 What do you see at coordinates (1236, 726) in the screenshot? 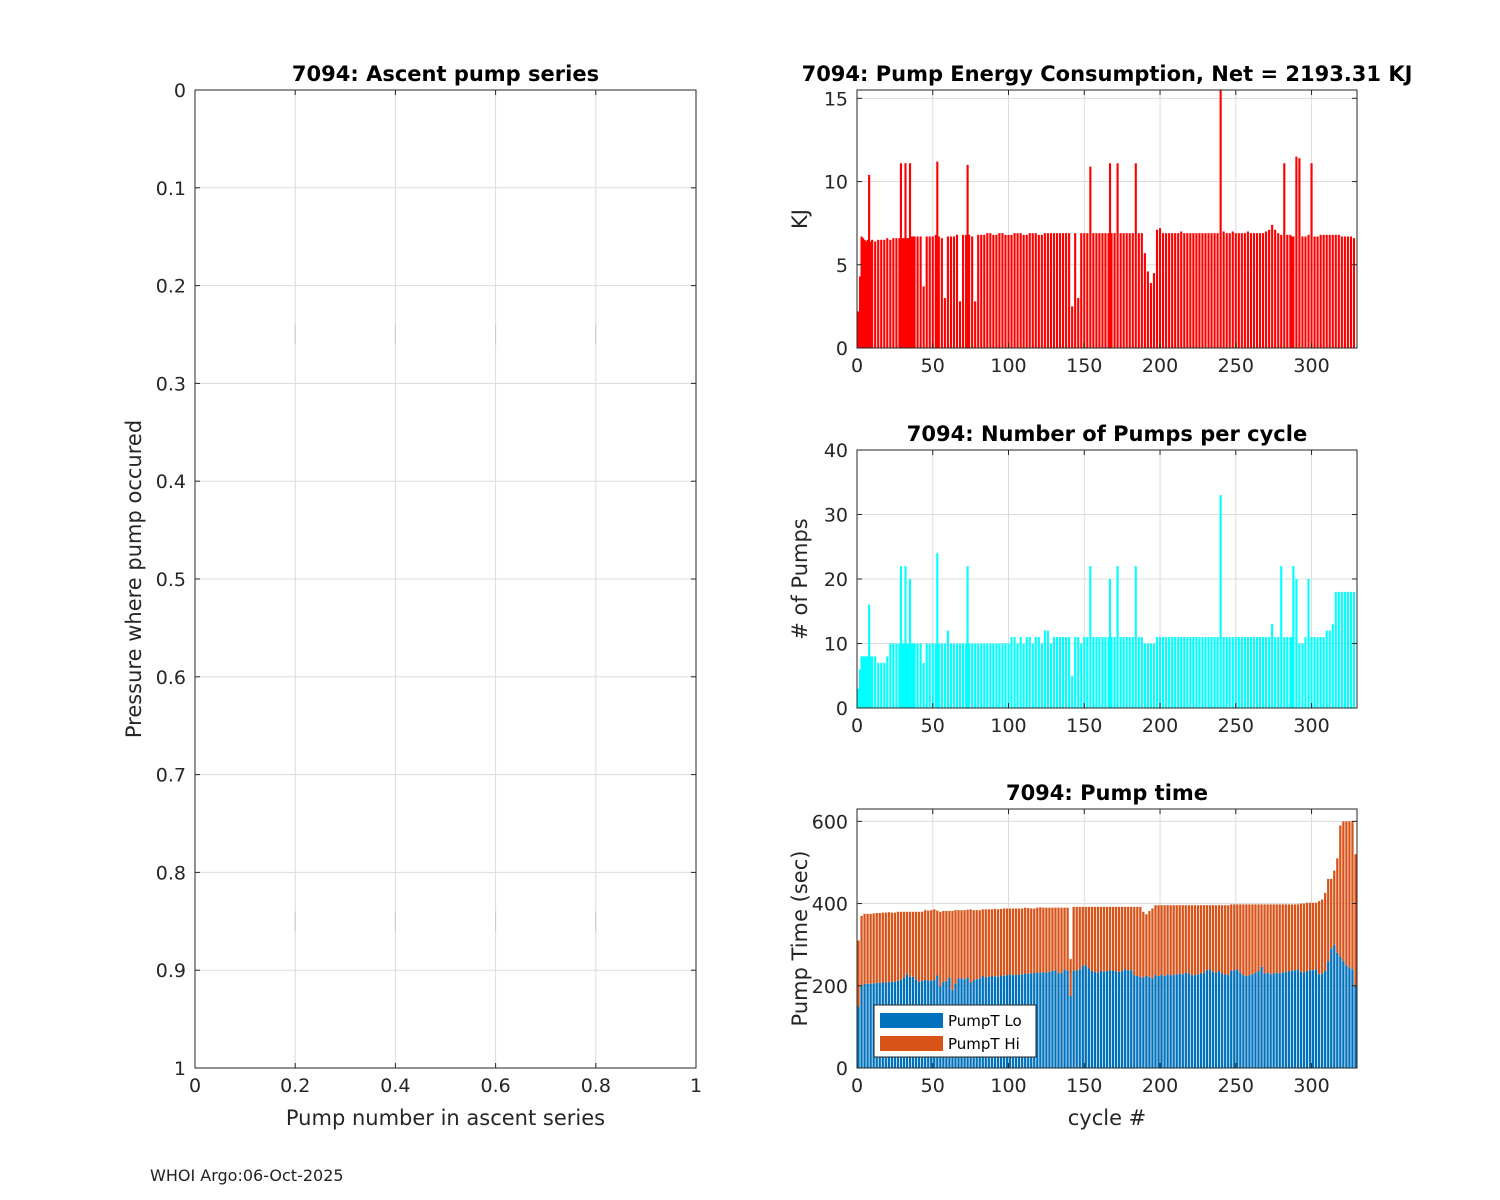
I see `x-tick-label: 250` at bounding box center [1236, 726].